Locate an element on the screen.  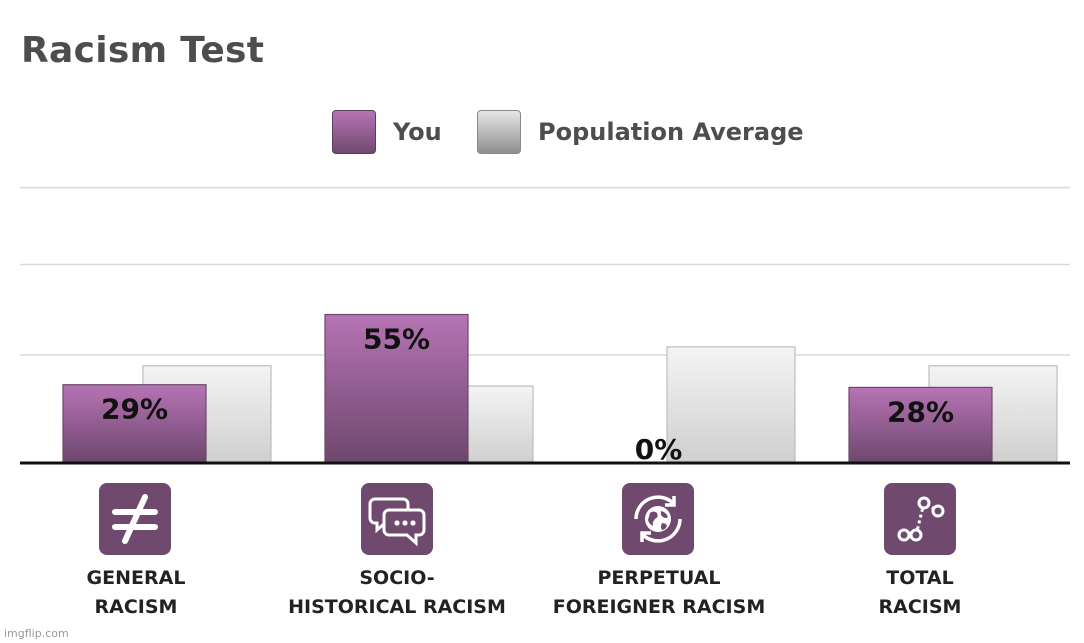
category-label-socio-historical-racism: SOCIO- HISTORICAL RACISM is located at coordinates (397, 593).